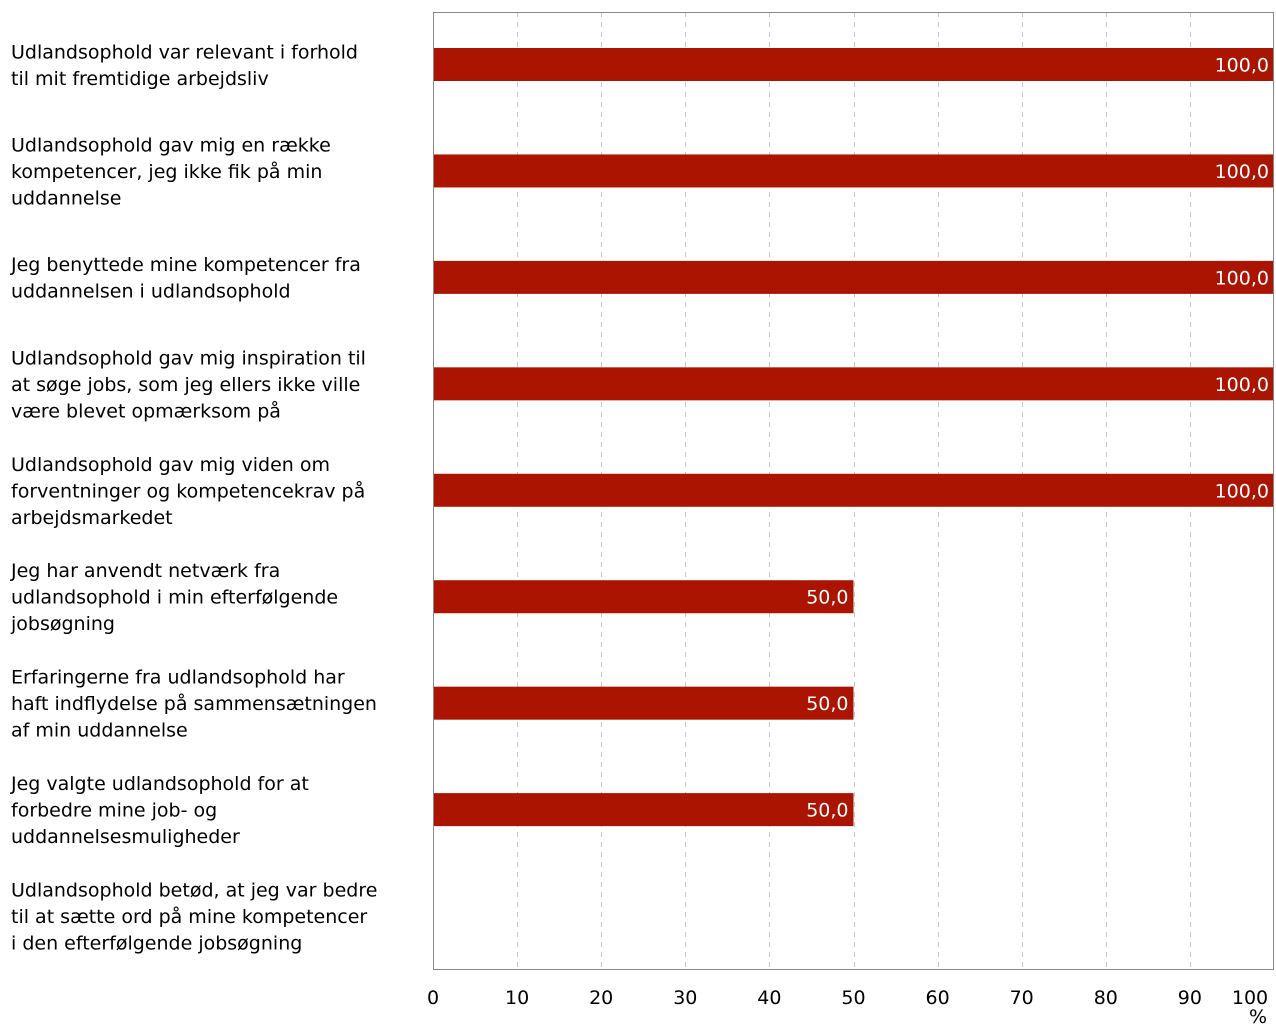  What do you see at coordinates (151, 292) in the screenshot?
I see `category-label-3-line-2: uddannelsen i udlandsophold` at bounding box center [151, 292].